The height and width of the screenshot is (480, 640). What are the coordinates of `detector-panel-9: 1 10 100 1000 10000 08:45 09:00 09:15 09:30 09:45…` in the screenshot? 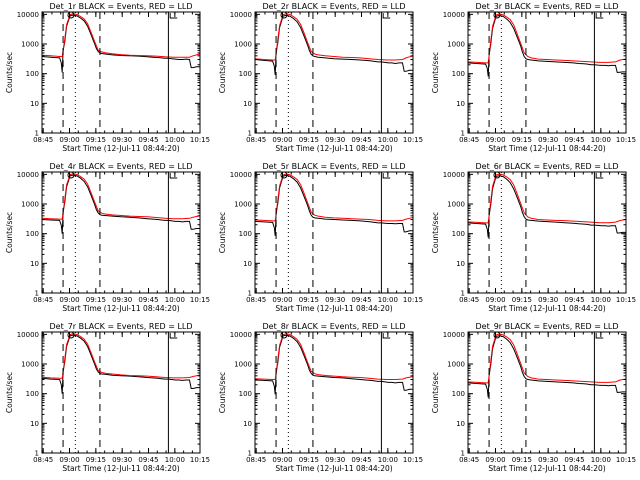 It's located at (533, 397).